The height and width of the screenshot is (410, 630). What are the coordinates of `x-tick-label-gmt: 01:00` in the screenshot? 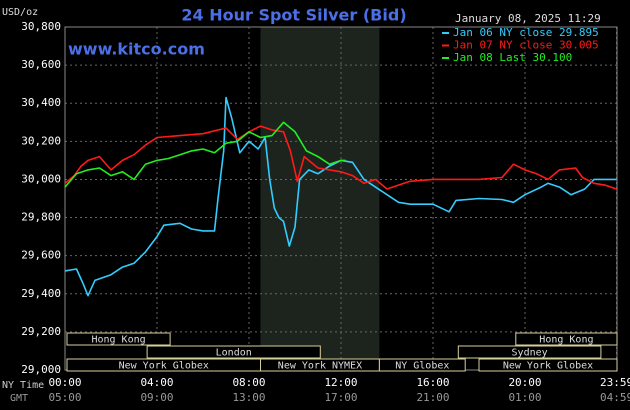 It's located at (524, 397).